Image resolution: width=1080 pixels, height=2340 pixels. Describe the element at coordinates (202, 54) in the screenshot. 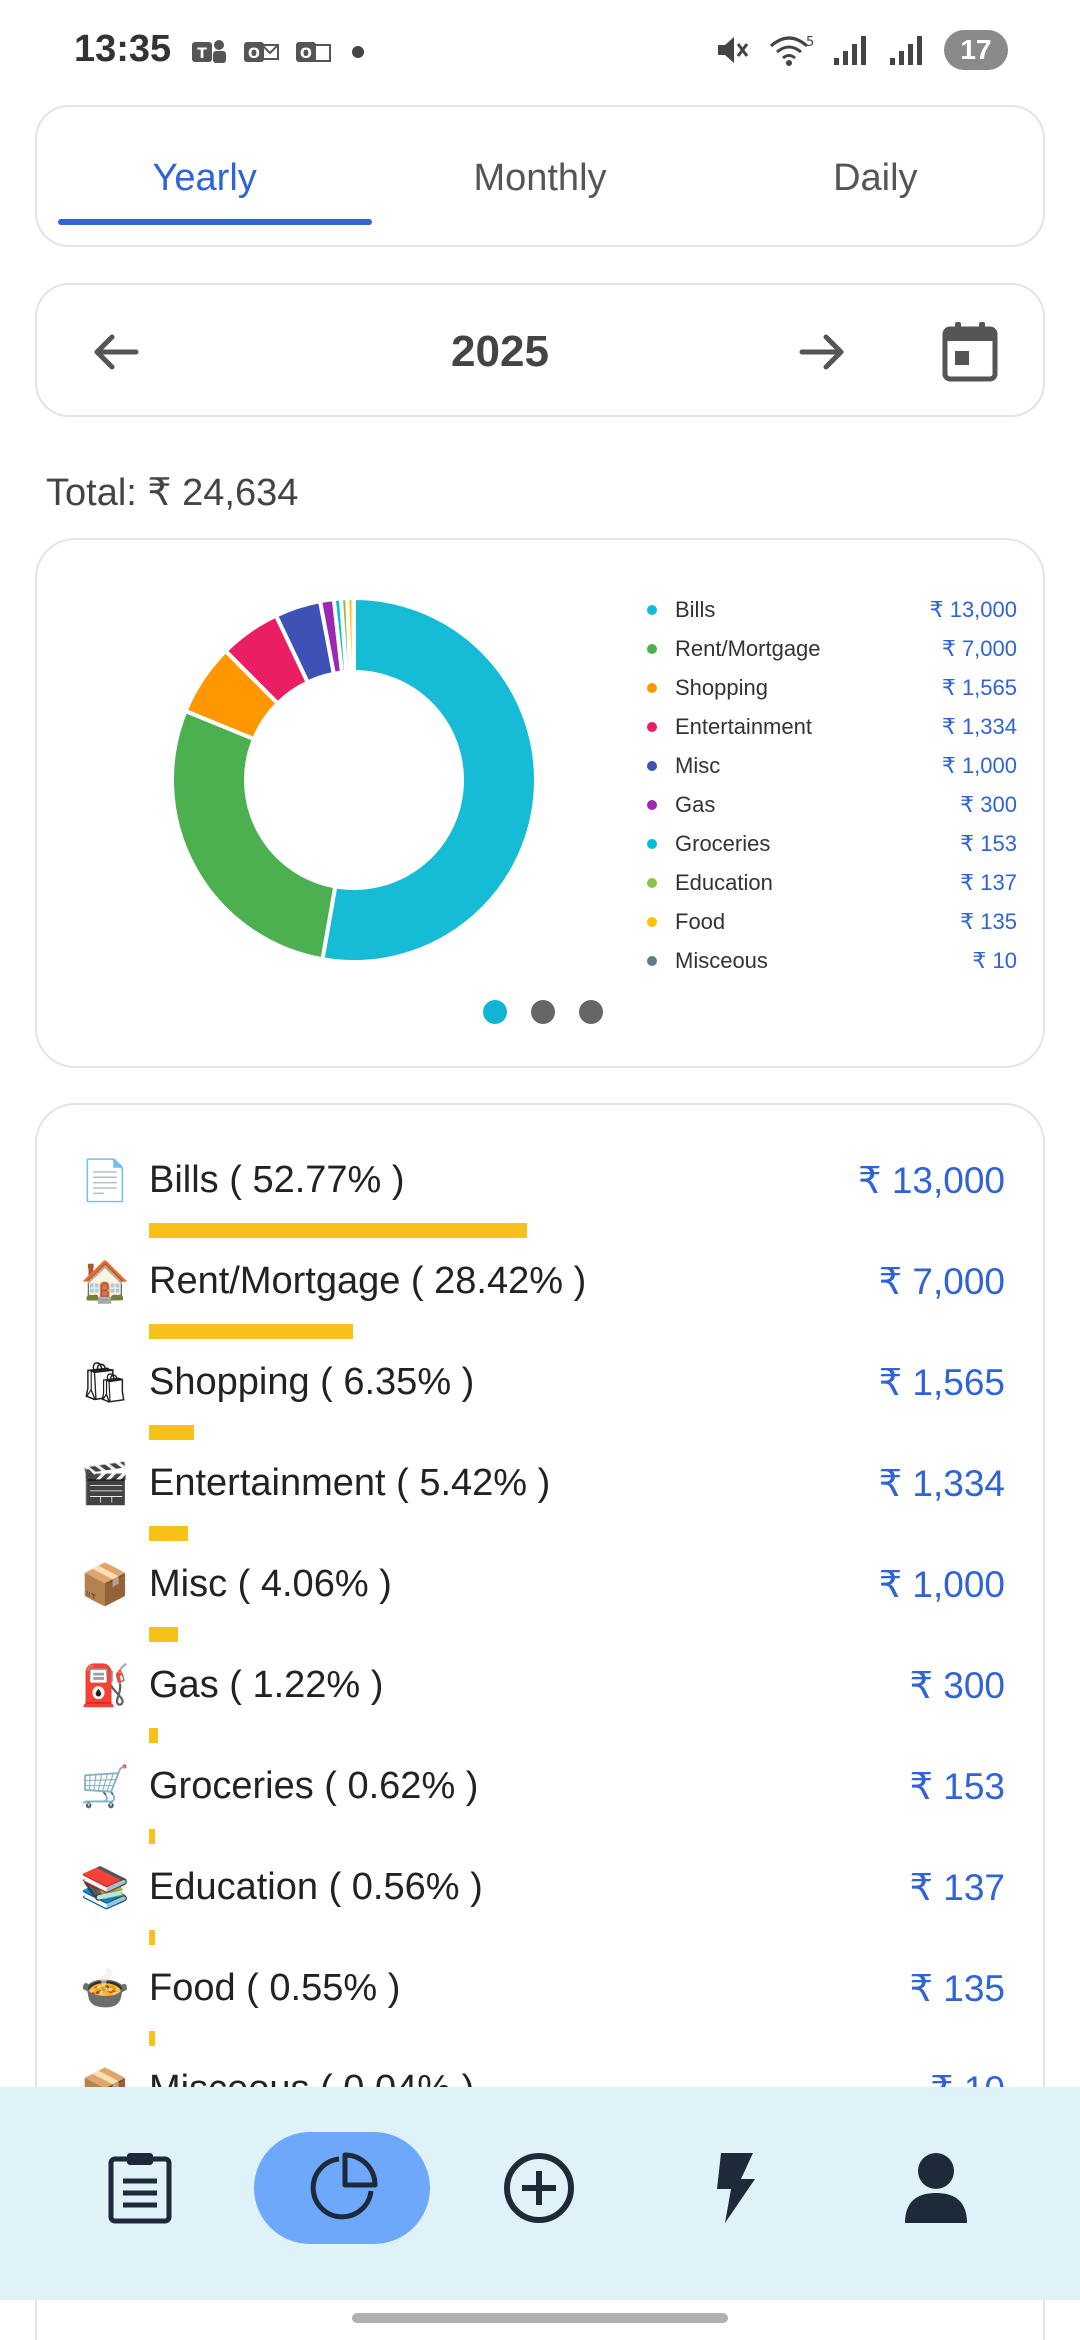

I see `svg-text: T` at that location.